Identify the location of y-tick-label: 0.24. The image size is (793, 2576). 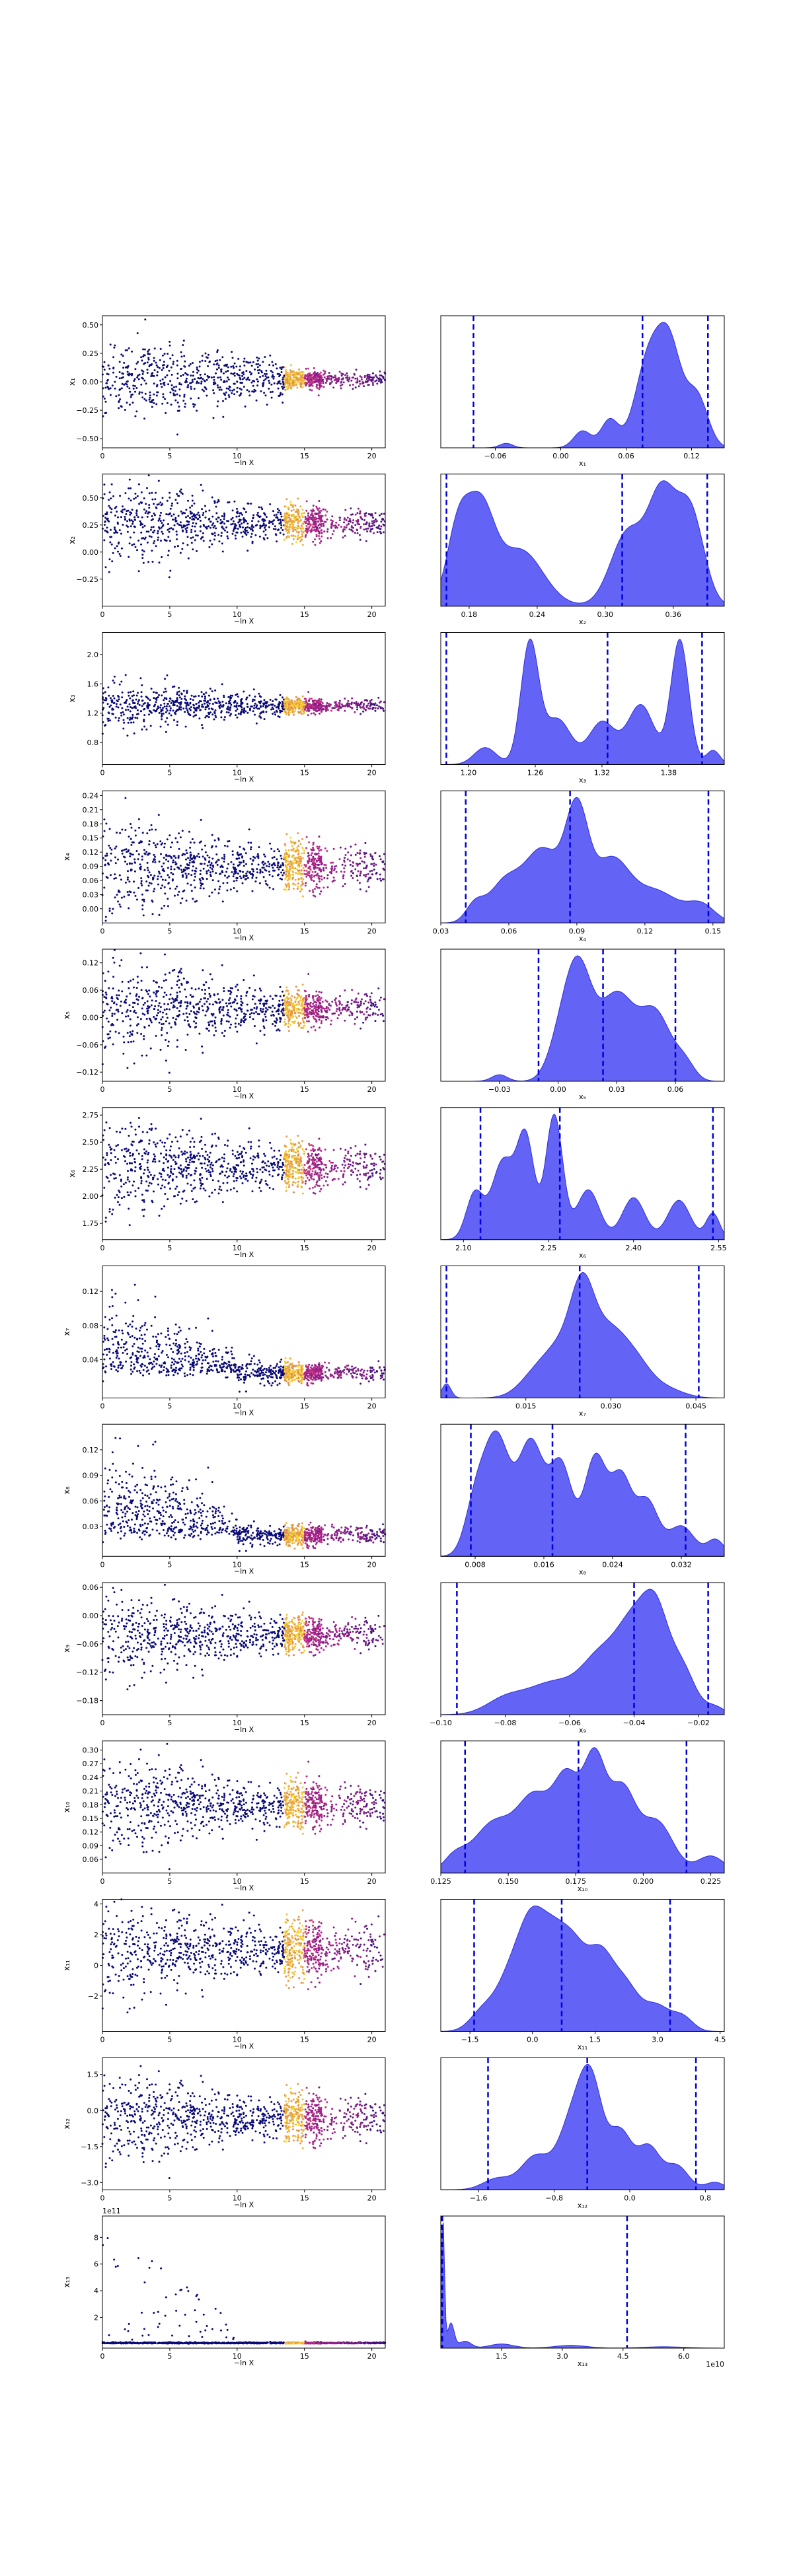
(91, 796).